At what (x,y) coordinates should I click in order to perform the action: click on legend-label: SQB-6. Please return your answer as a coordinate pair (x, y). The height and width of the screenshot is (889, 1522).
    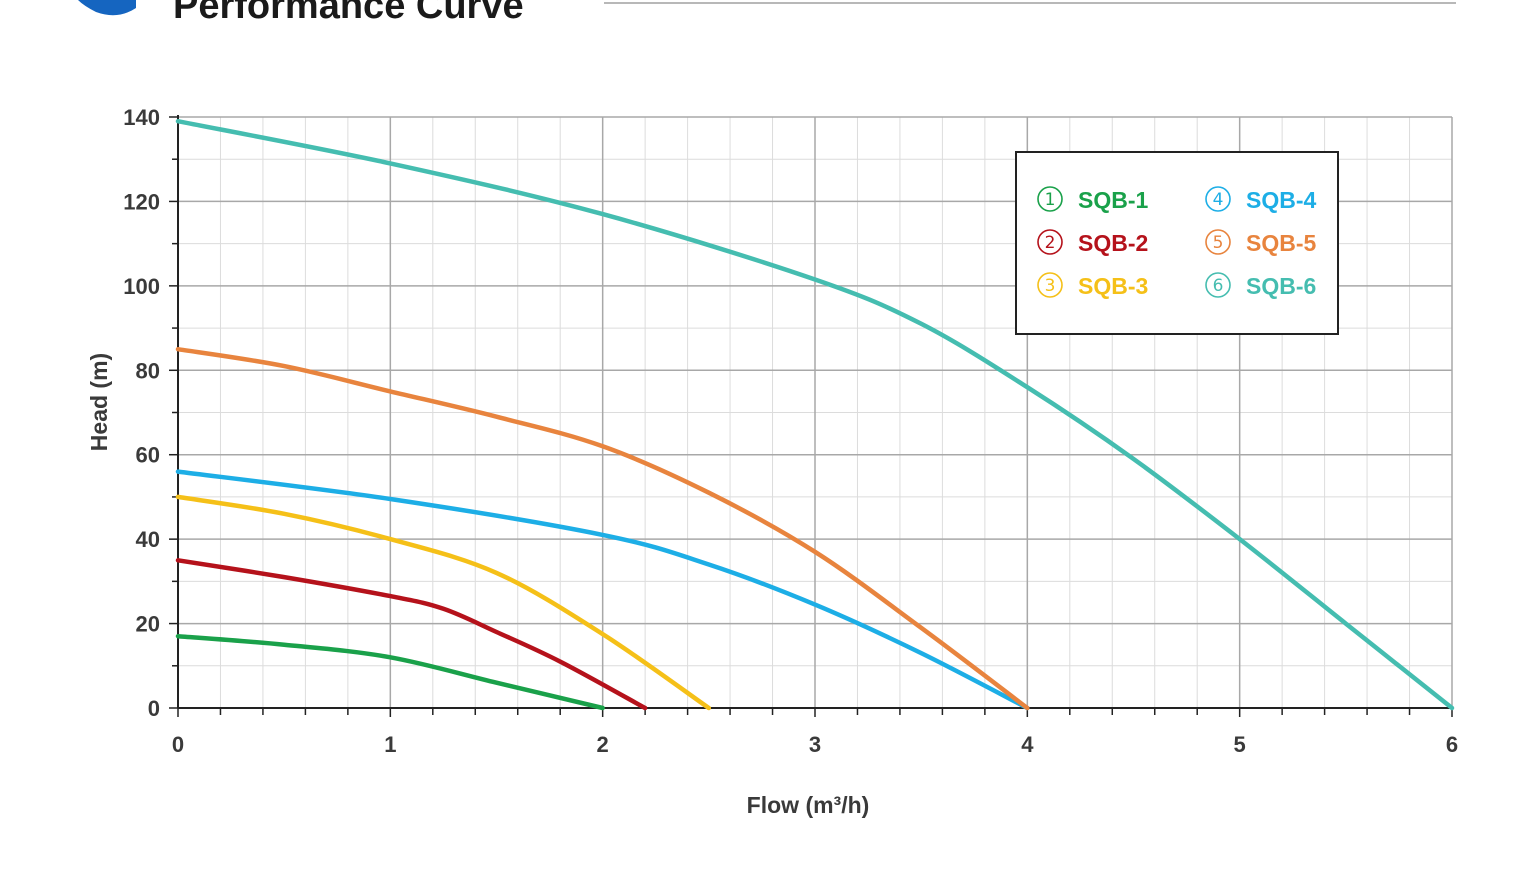
    Looking at the image, I should click on (1281, 286).